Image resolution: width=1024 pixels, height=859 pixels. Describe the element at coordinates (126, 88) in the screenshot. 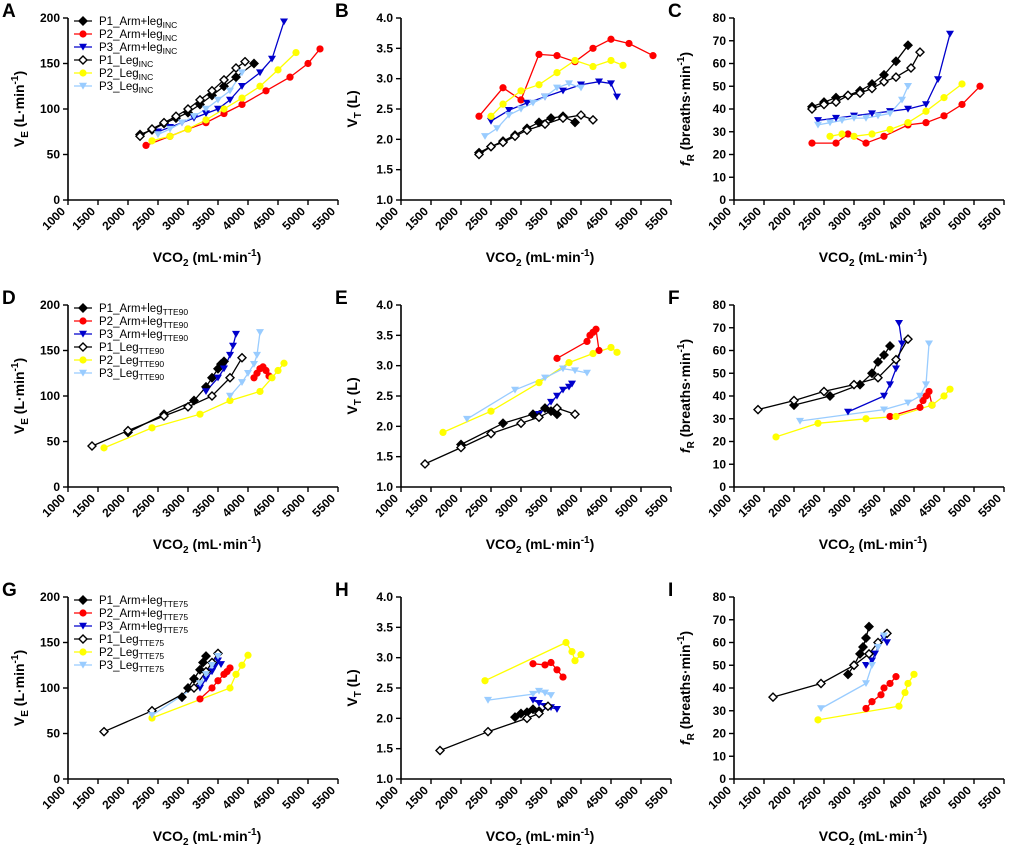

I see `legend-label: P3_LegINC` at that location.